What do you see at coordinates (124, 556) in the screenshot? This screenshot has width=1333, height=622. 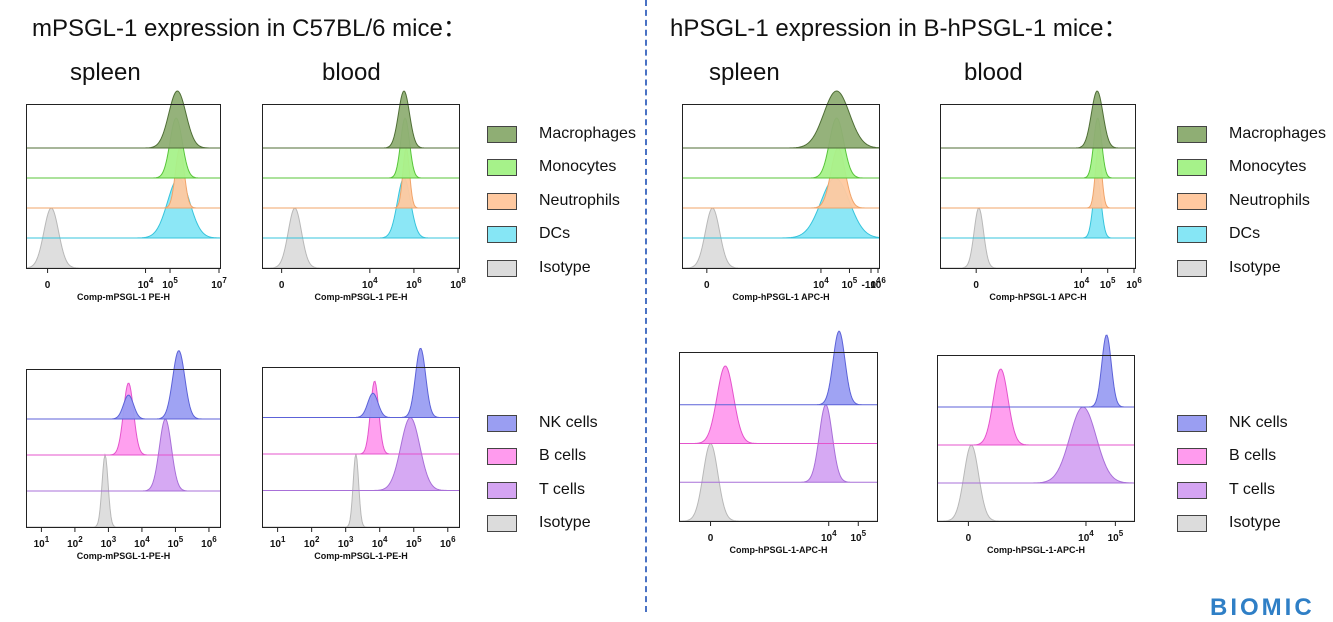 I see `x-axis-label: Comp-mPSGL-1-PE-H` at bounding box center [124, 556].